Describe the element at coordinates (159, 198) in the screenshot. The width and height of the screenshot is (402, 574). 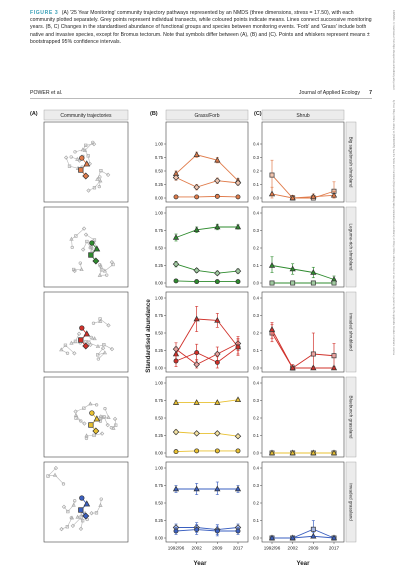
I see `ytick-label-b-0-0: 0.00` at that location.